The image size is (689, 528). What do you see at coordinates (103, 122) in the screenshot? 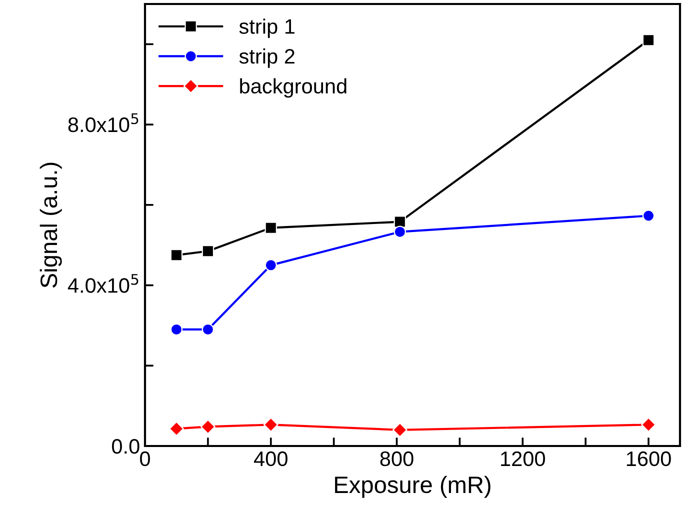
I see `y-tick-label: 8.0x10$^{5}$` at bounding box center [103, 122].